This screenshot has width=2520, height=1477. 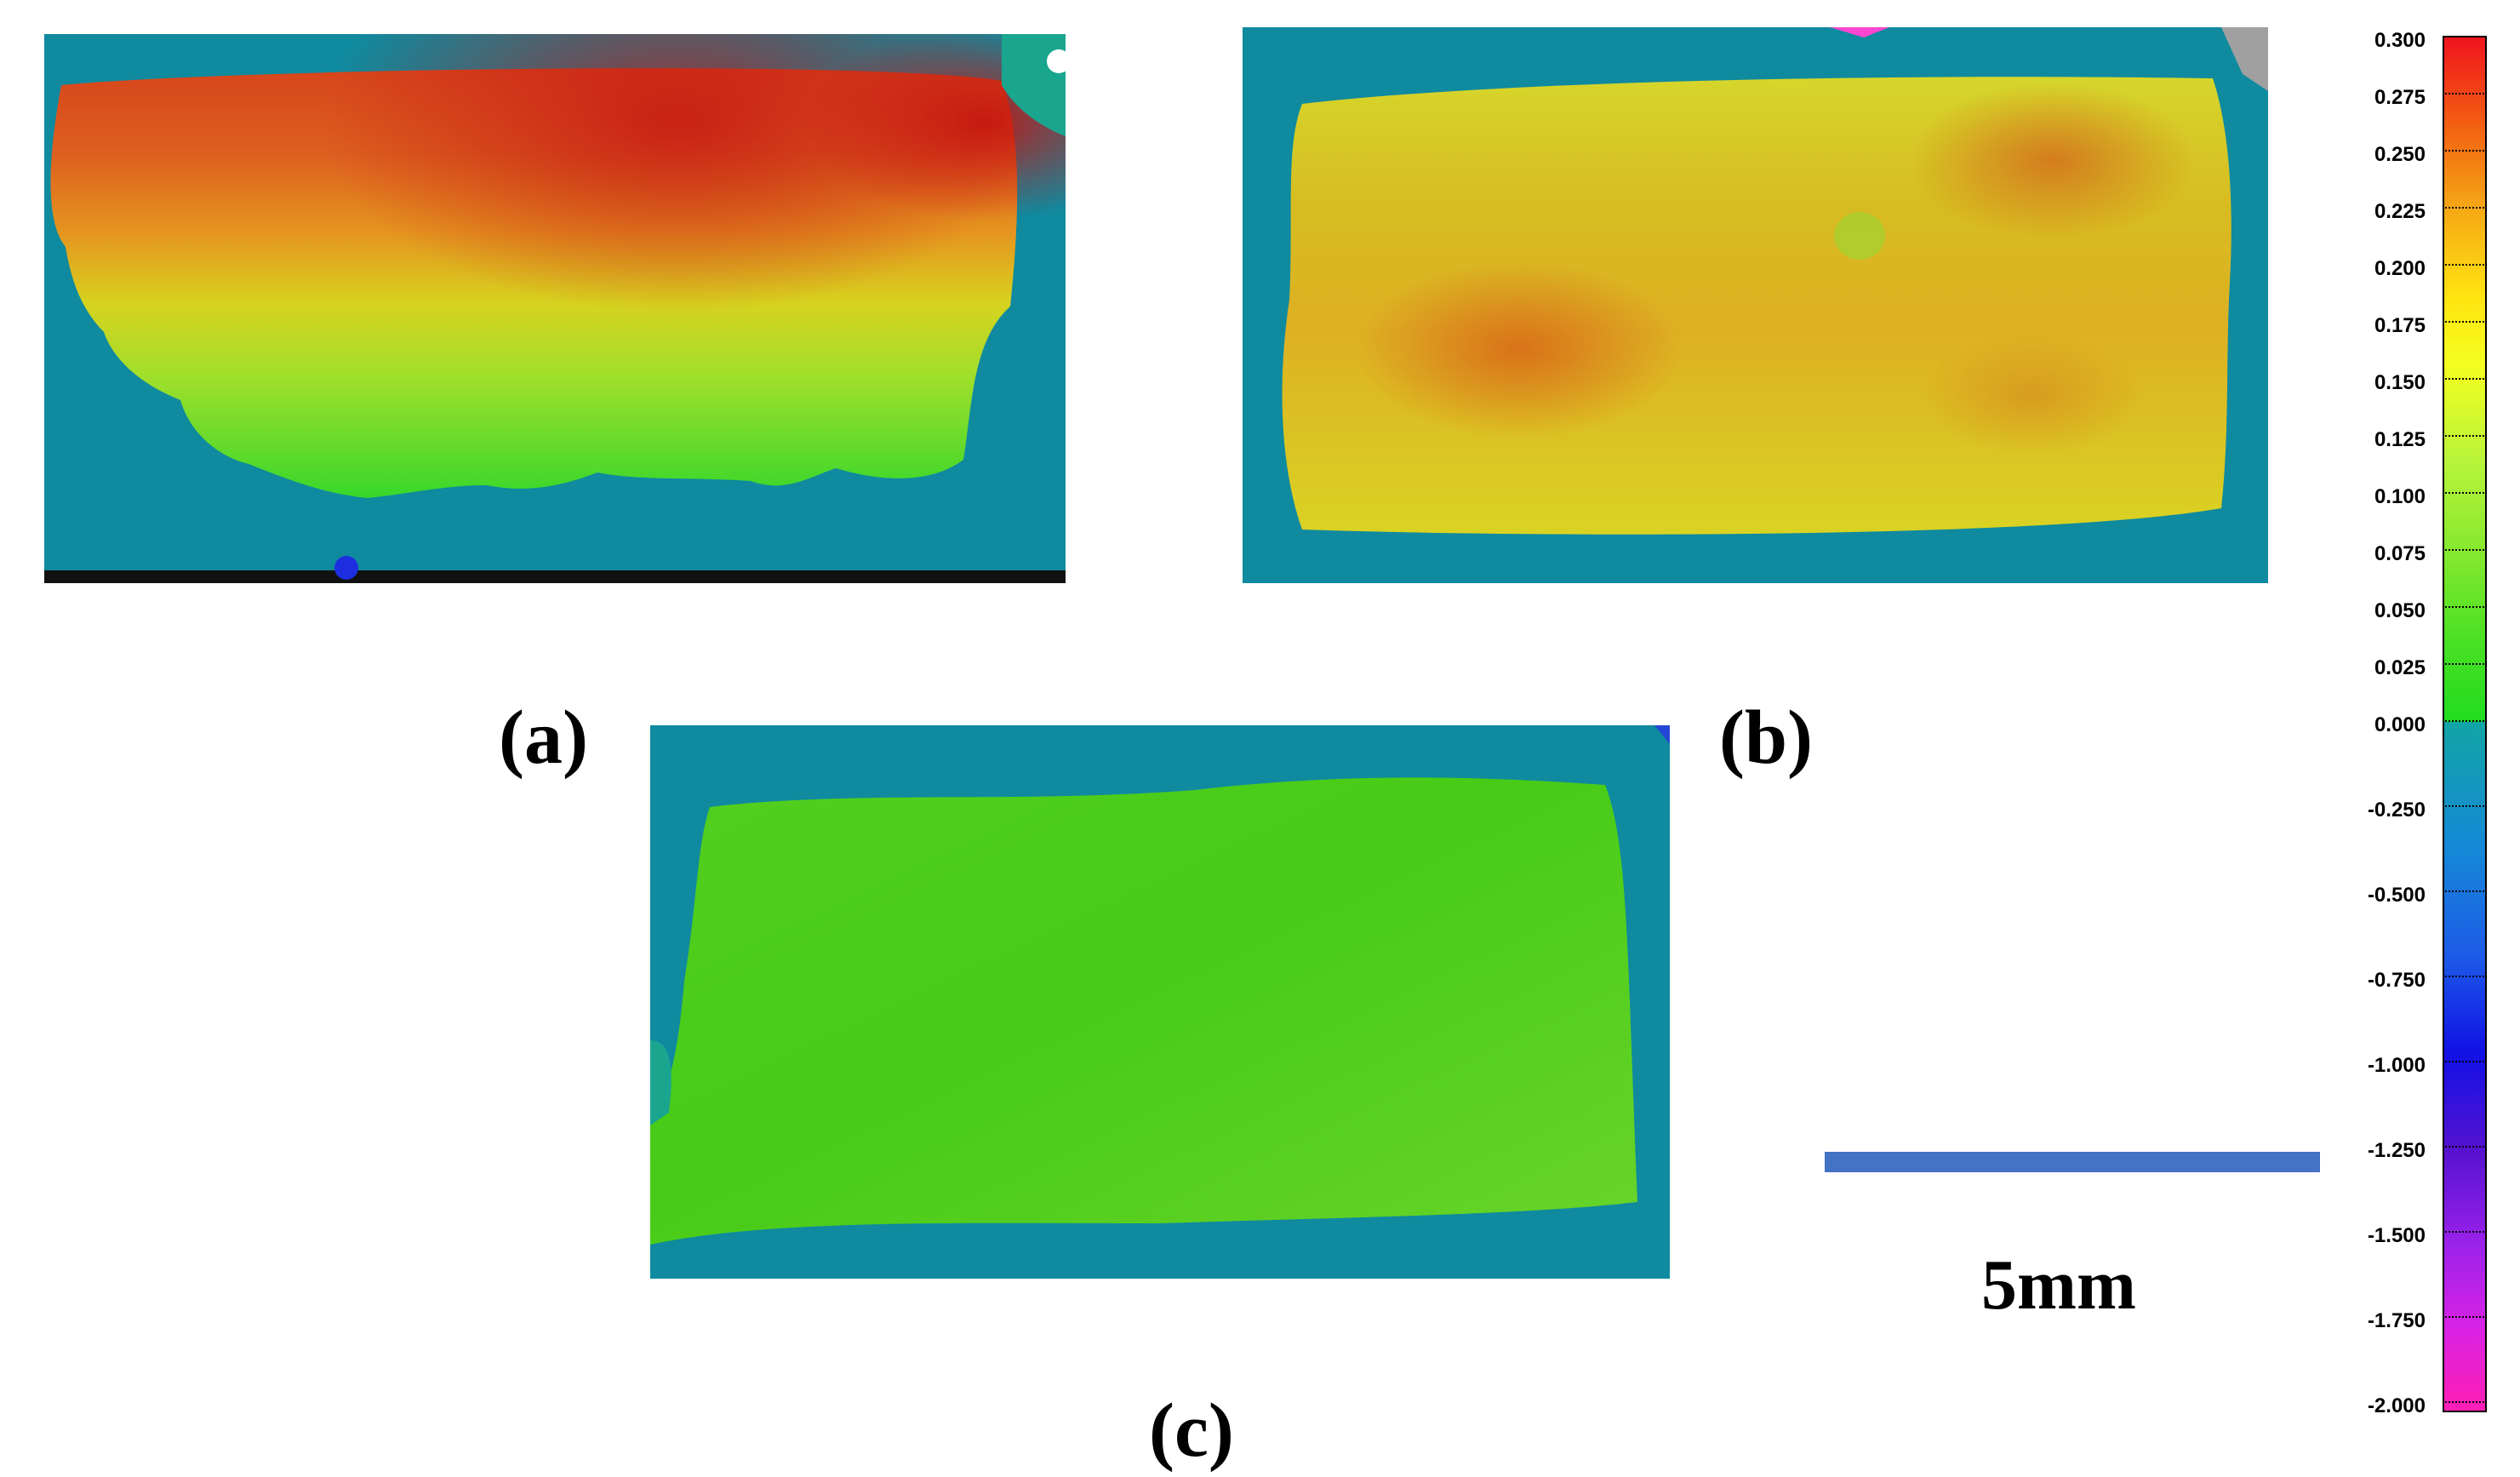 What do you see at coordinates (2397, 810) in the screenshot?
I see `colorbar-label: -0.250` at bounding box center [2397, 810].